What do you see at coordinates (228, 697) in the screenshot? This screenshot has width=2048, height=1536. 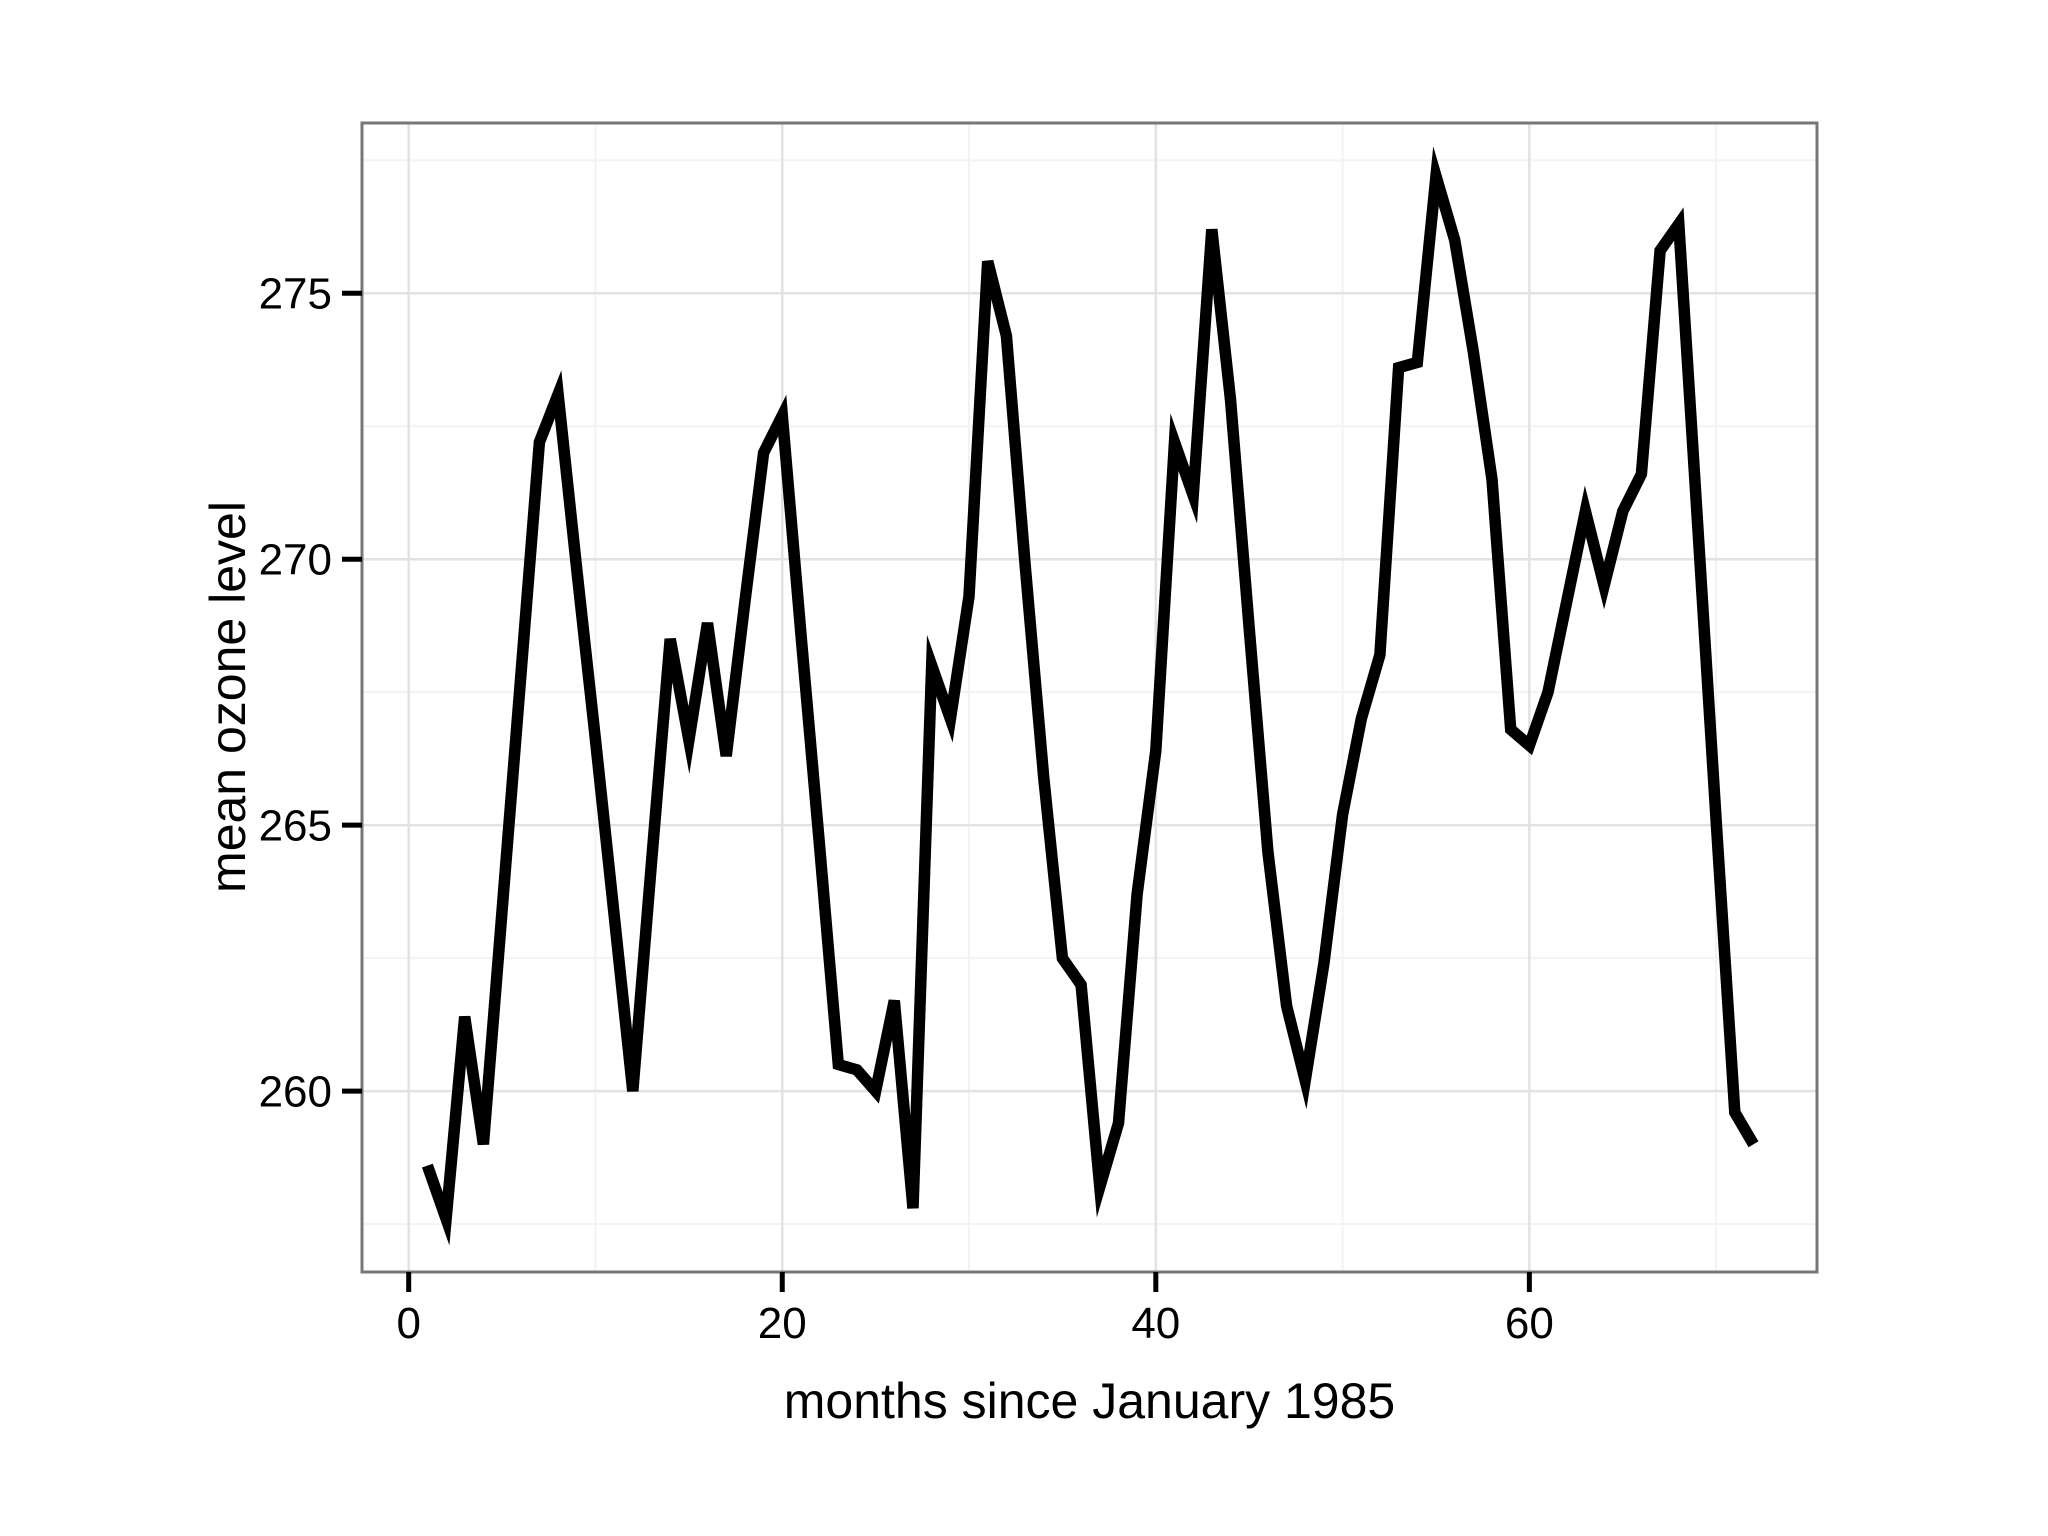 I see `y-axis-title: mean ozone level` at bounding box center [228, 697].